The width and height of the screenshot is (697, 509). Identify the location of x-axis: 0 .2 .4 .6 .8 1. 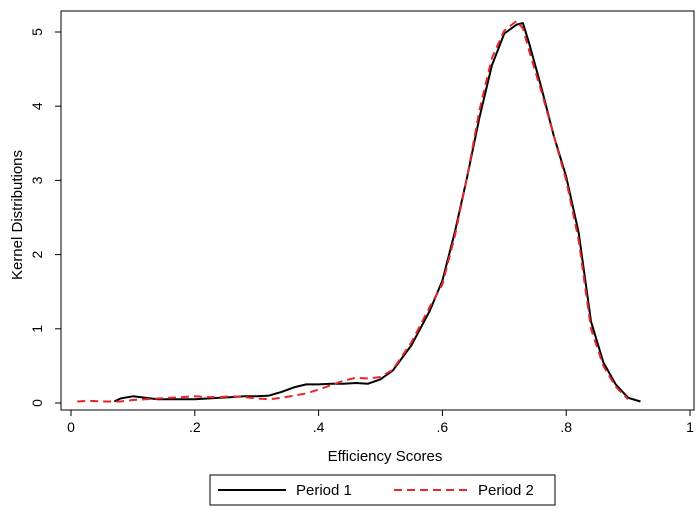
(380, 422).